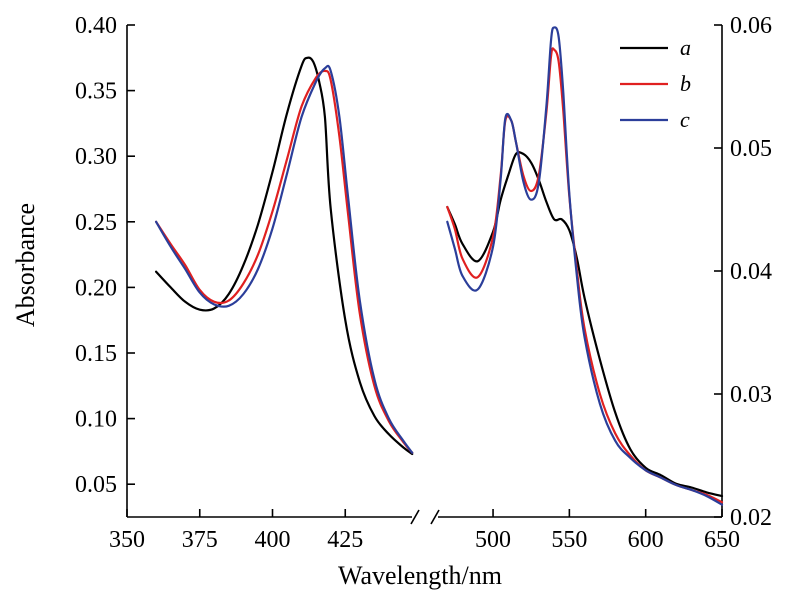 This screenshot has width=800, height=599. What do you see at coordinates (200, 540) in the screenshot?
I see `x-tick-label: 375` at bounding box center [200, 540].